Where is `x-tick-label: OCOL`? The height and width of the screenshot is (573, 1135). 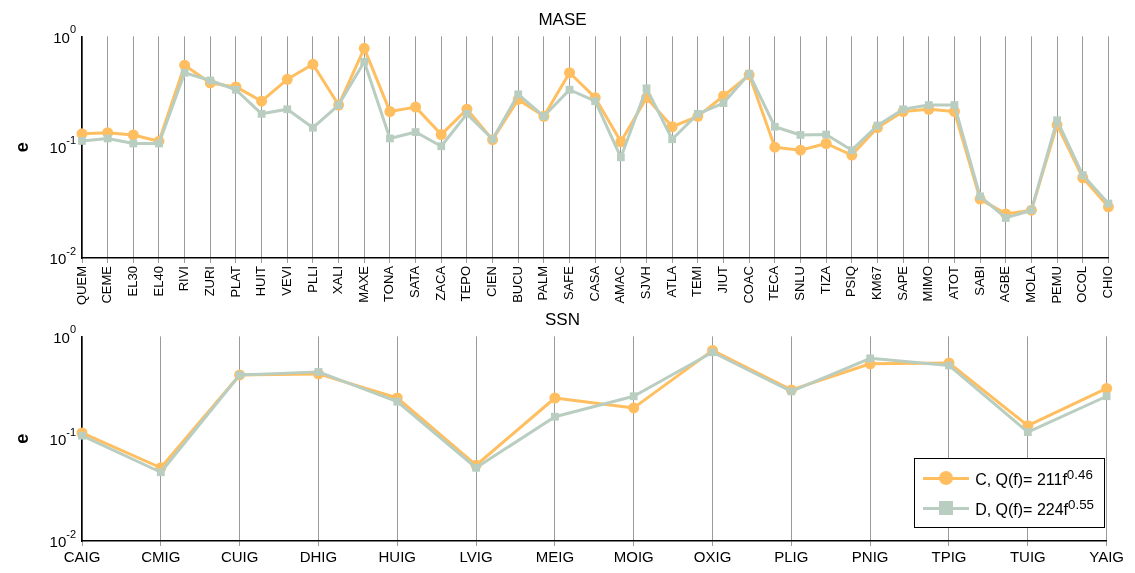
x-tick-label: OCOL is located at coordinates (1082, 284).